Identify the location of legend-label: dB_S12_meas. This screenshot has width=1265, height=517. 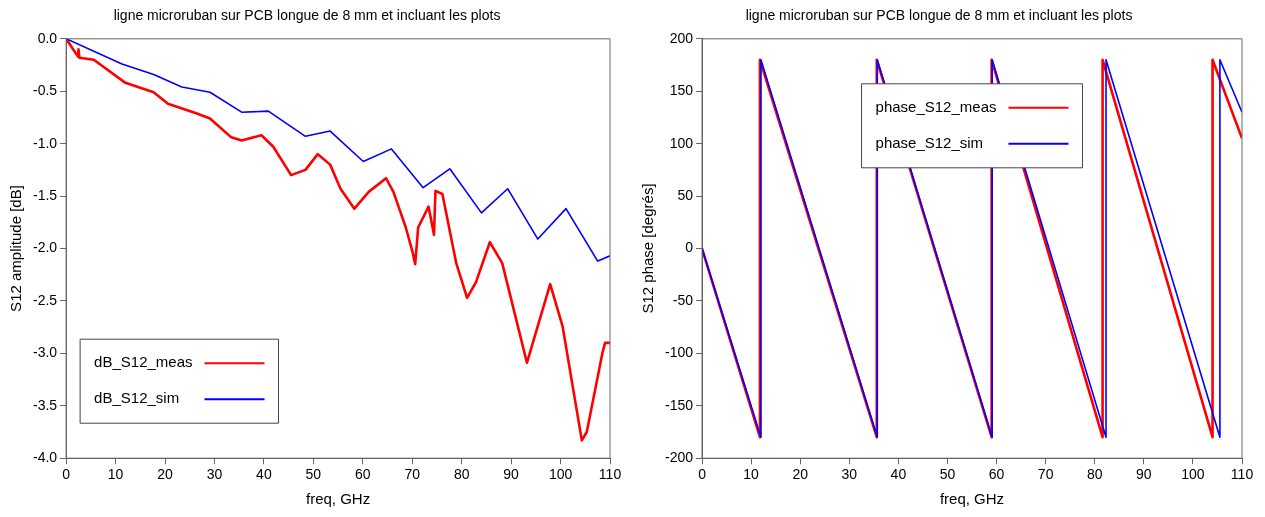
(143, 362).